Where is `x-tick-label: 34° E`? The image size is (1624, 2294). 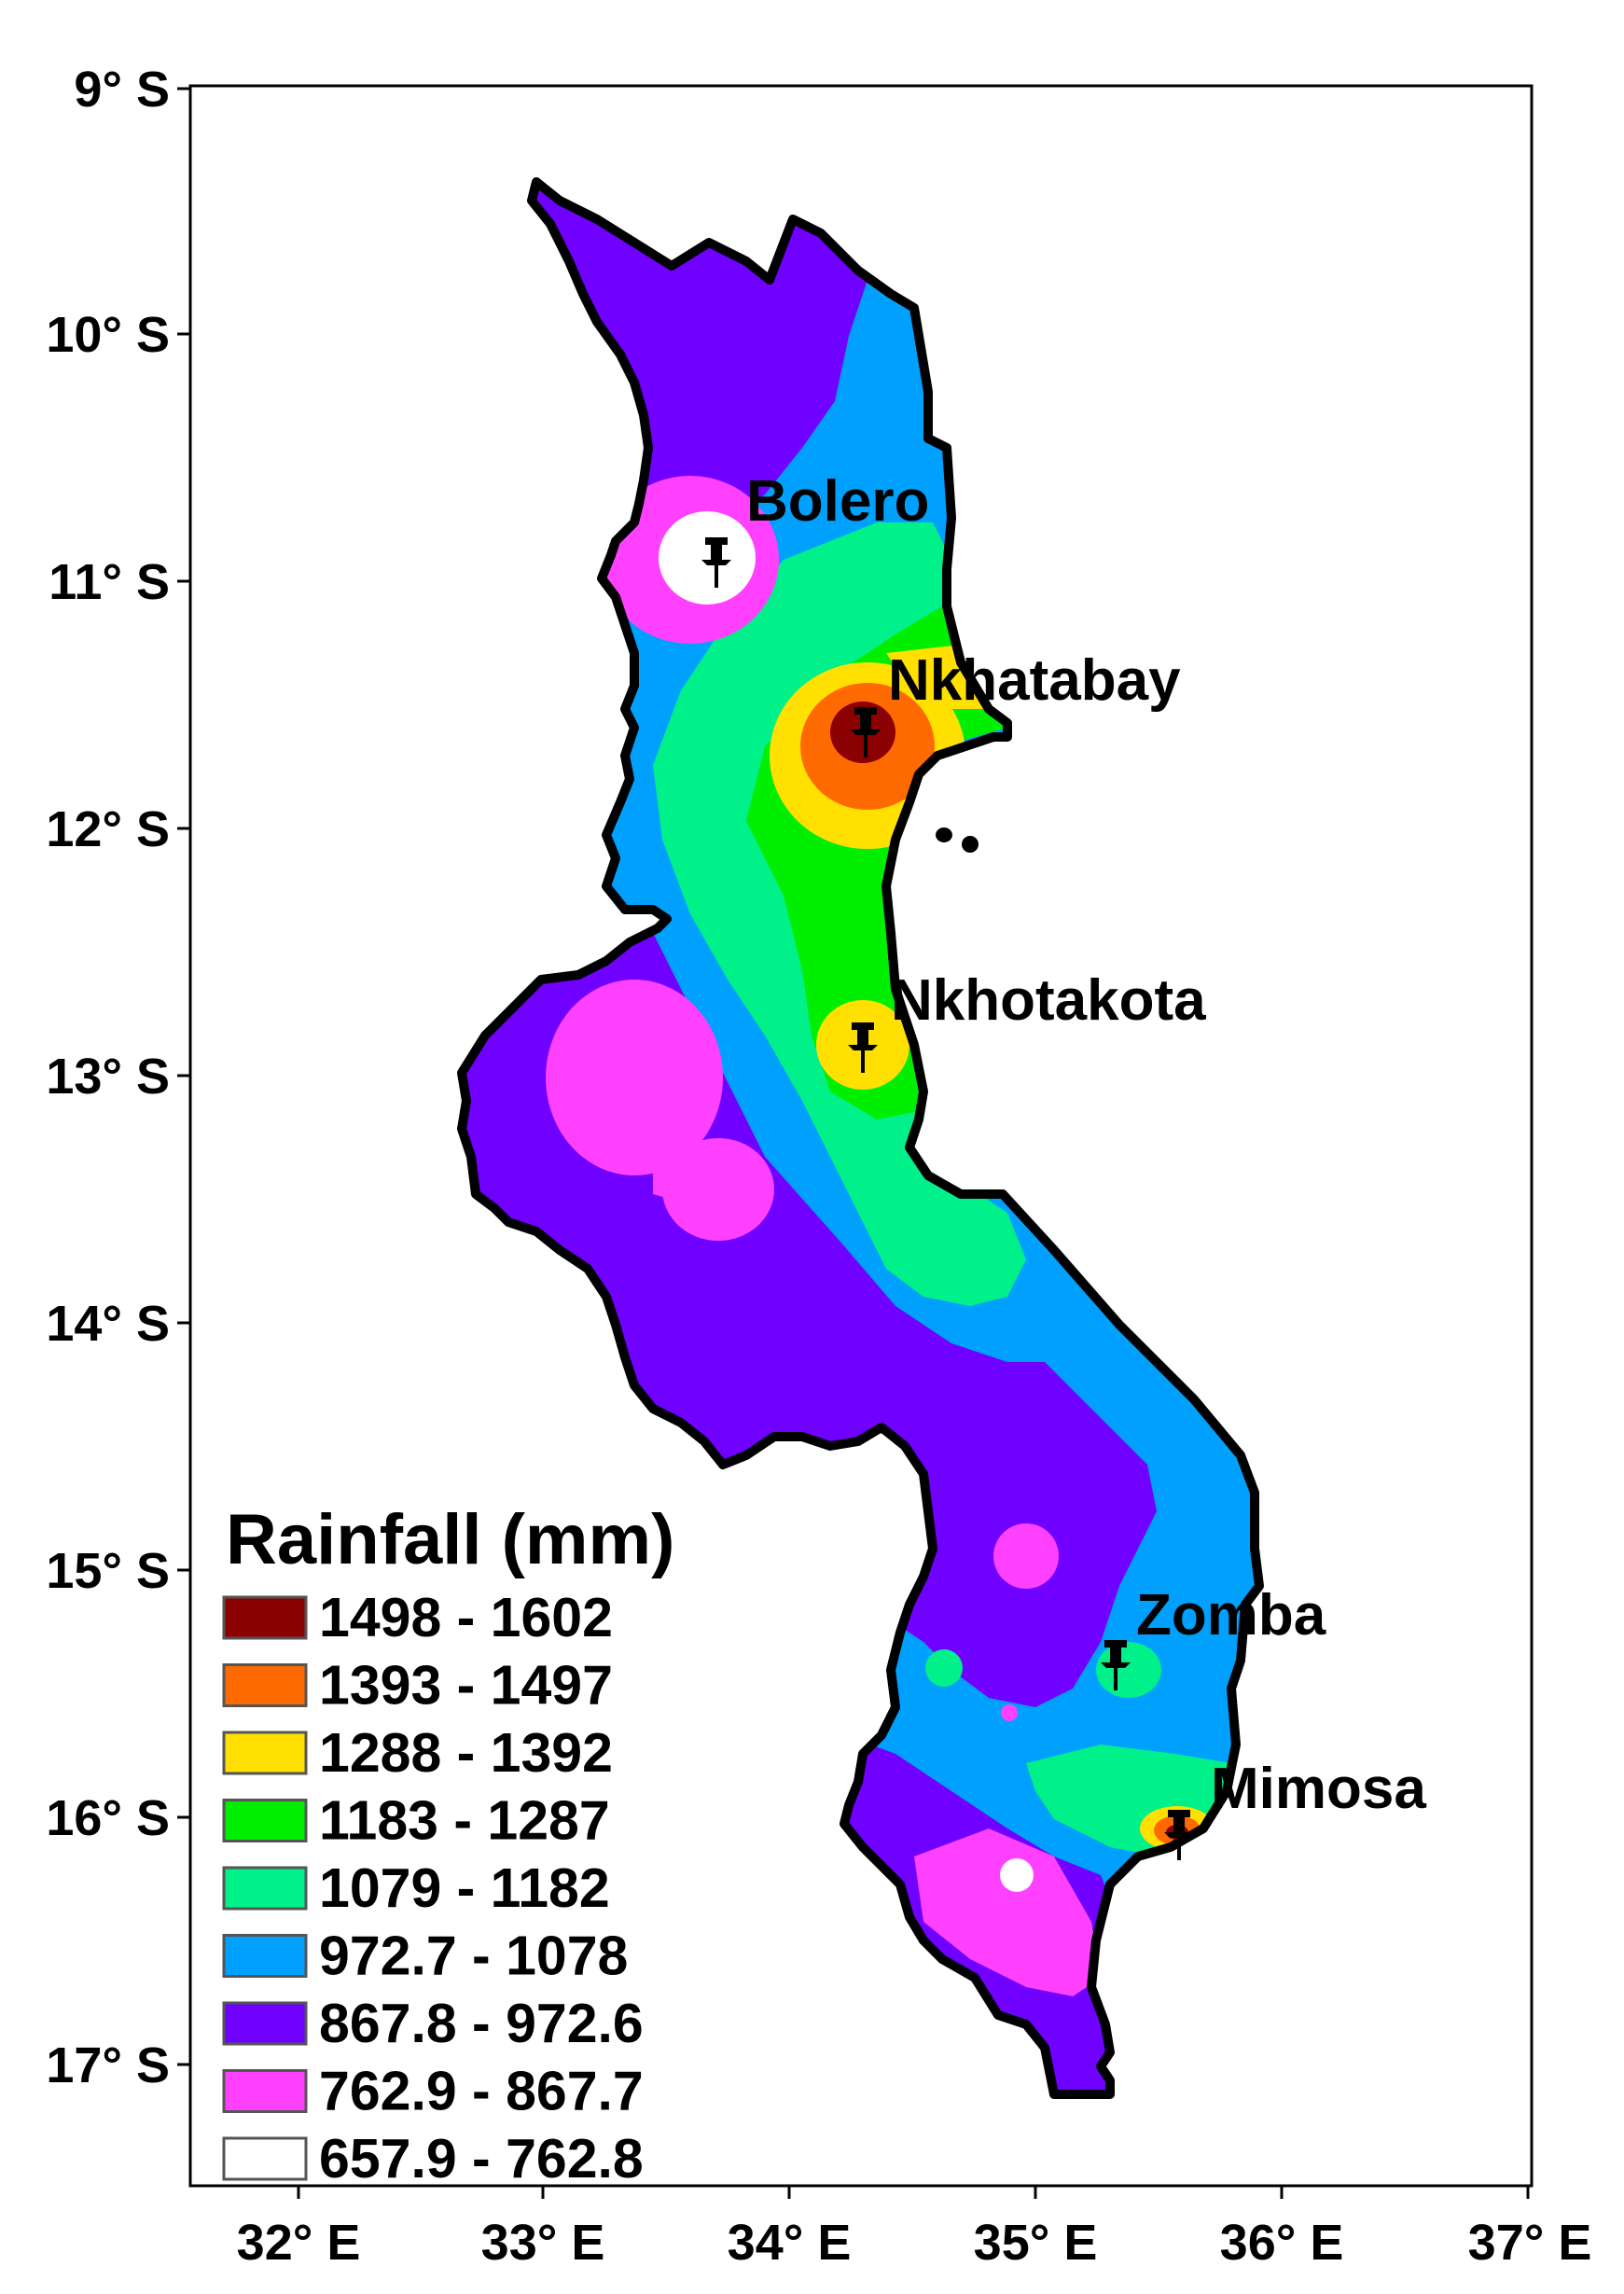
x-tick-label: 34° E is located at coordinates (790, 2243).